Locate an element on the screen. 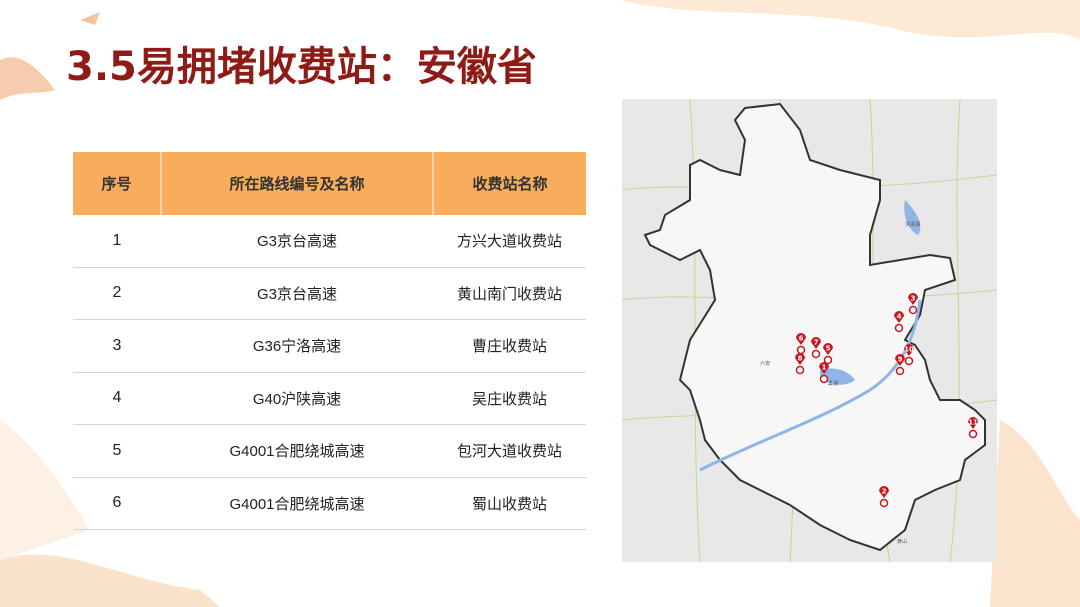 The height and width of the screenshot is (607, 1080). row-index: 1 is located at coordinates (117, 241).